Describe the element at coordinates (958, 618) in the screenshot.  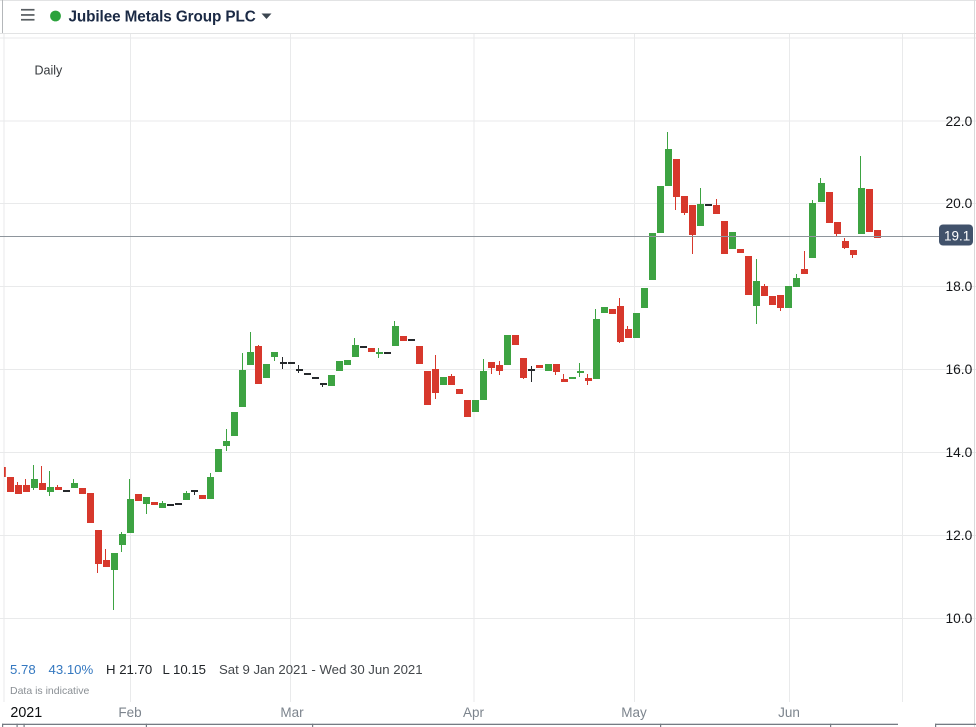
I see `svg-text: 10.0` at that location.